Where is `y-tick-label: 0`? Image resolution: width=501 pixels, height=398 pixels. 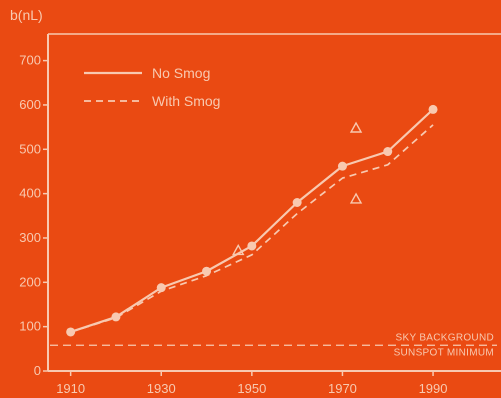 y-tick-label: 0 is located at coordinates (37, 370).